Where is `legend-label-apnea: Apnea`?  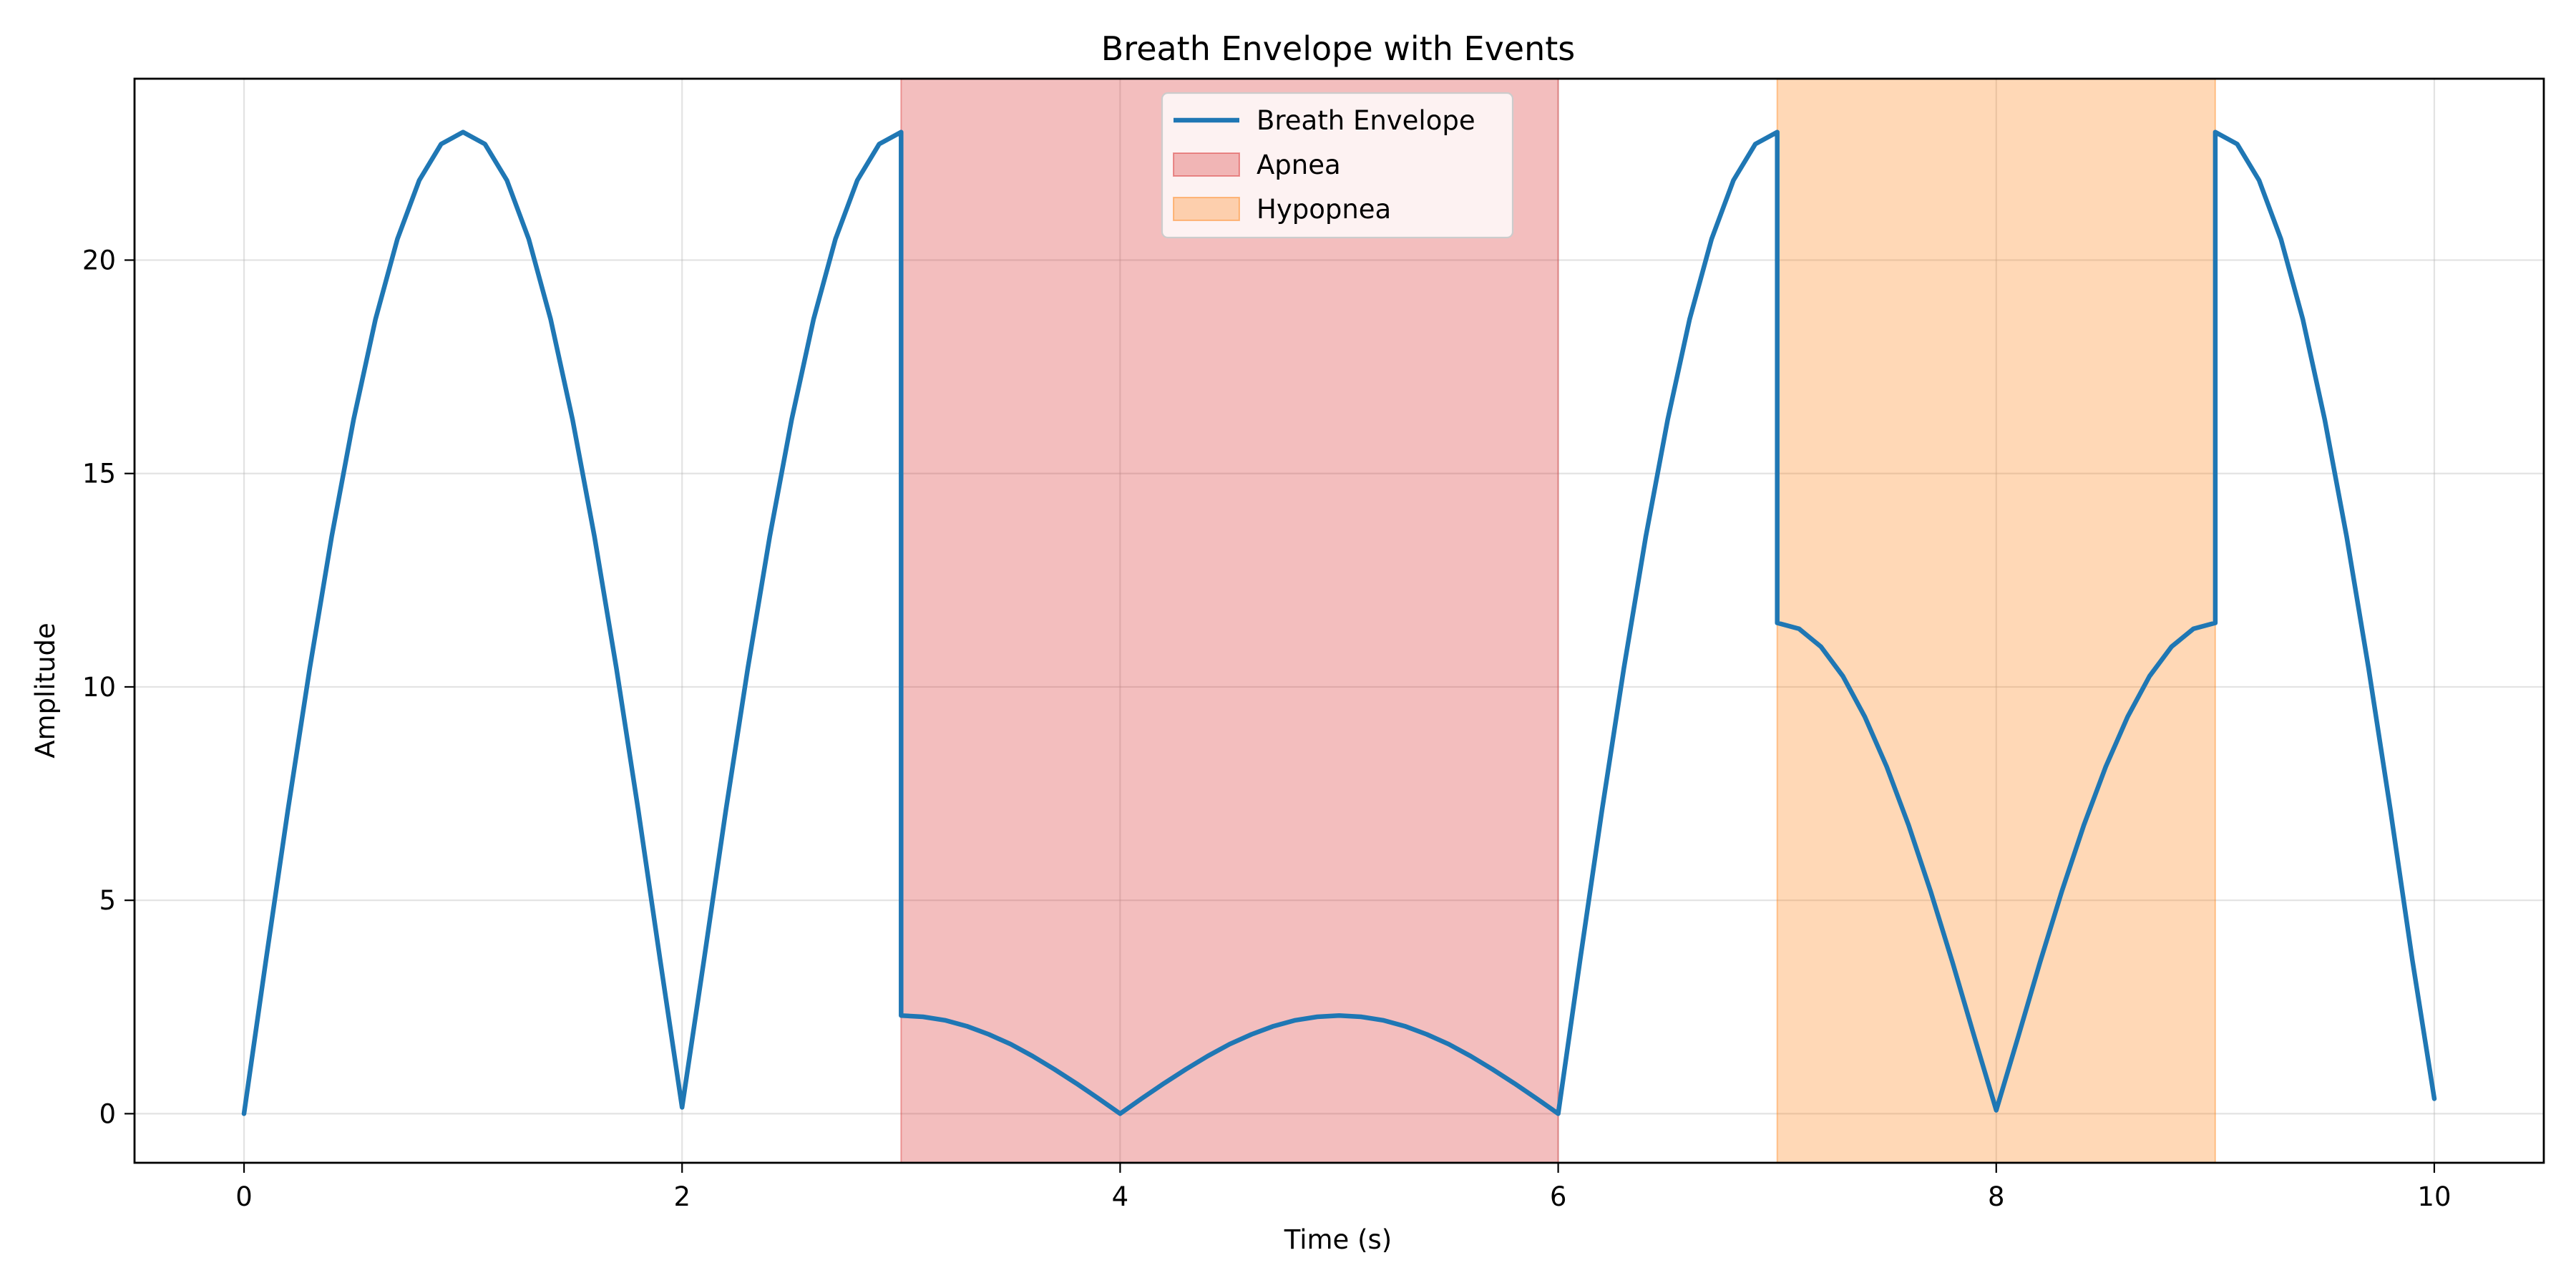 legend-label-apnea: Apnea is located at coordinates (1299, 165).